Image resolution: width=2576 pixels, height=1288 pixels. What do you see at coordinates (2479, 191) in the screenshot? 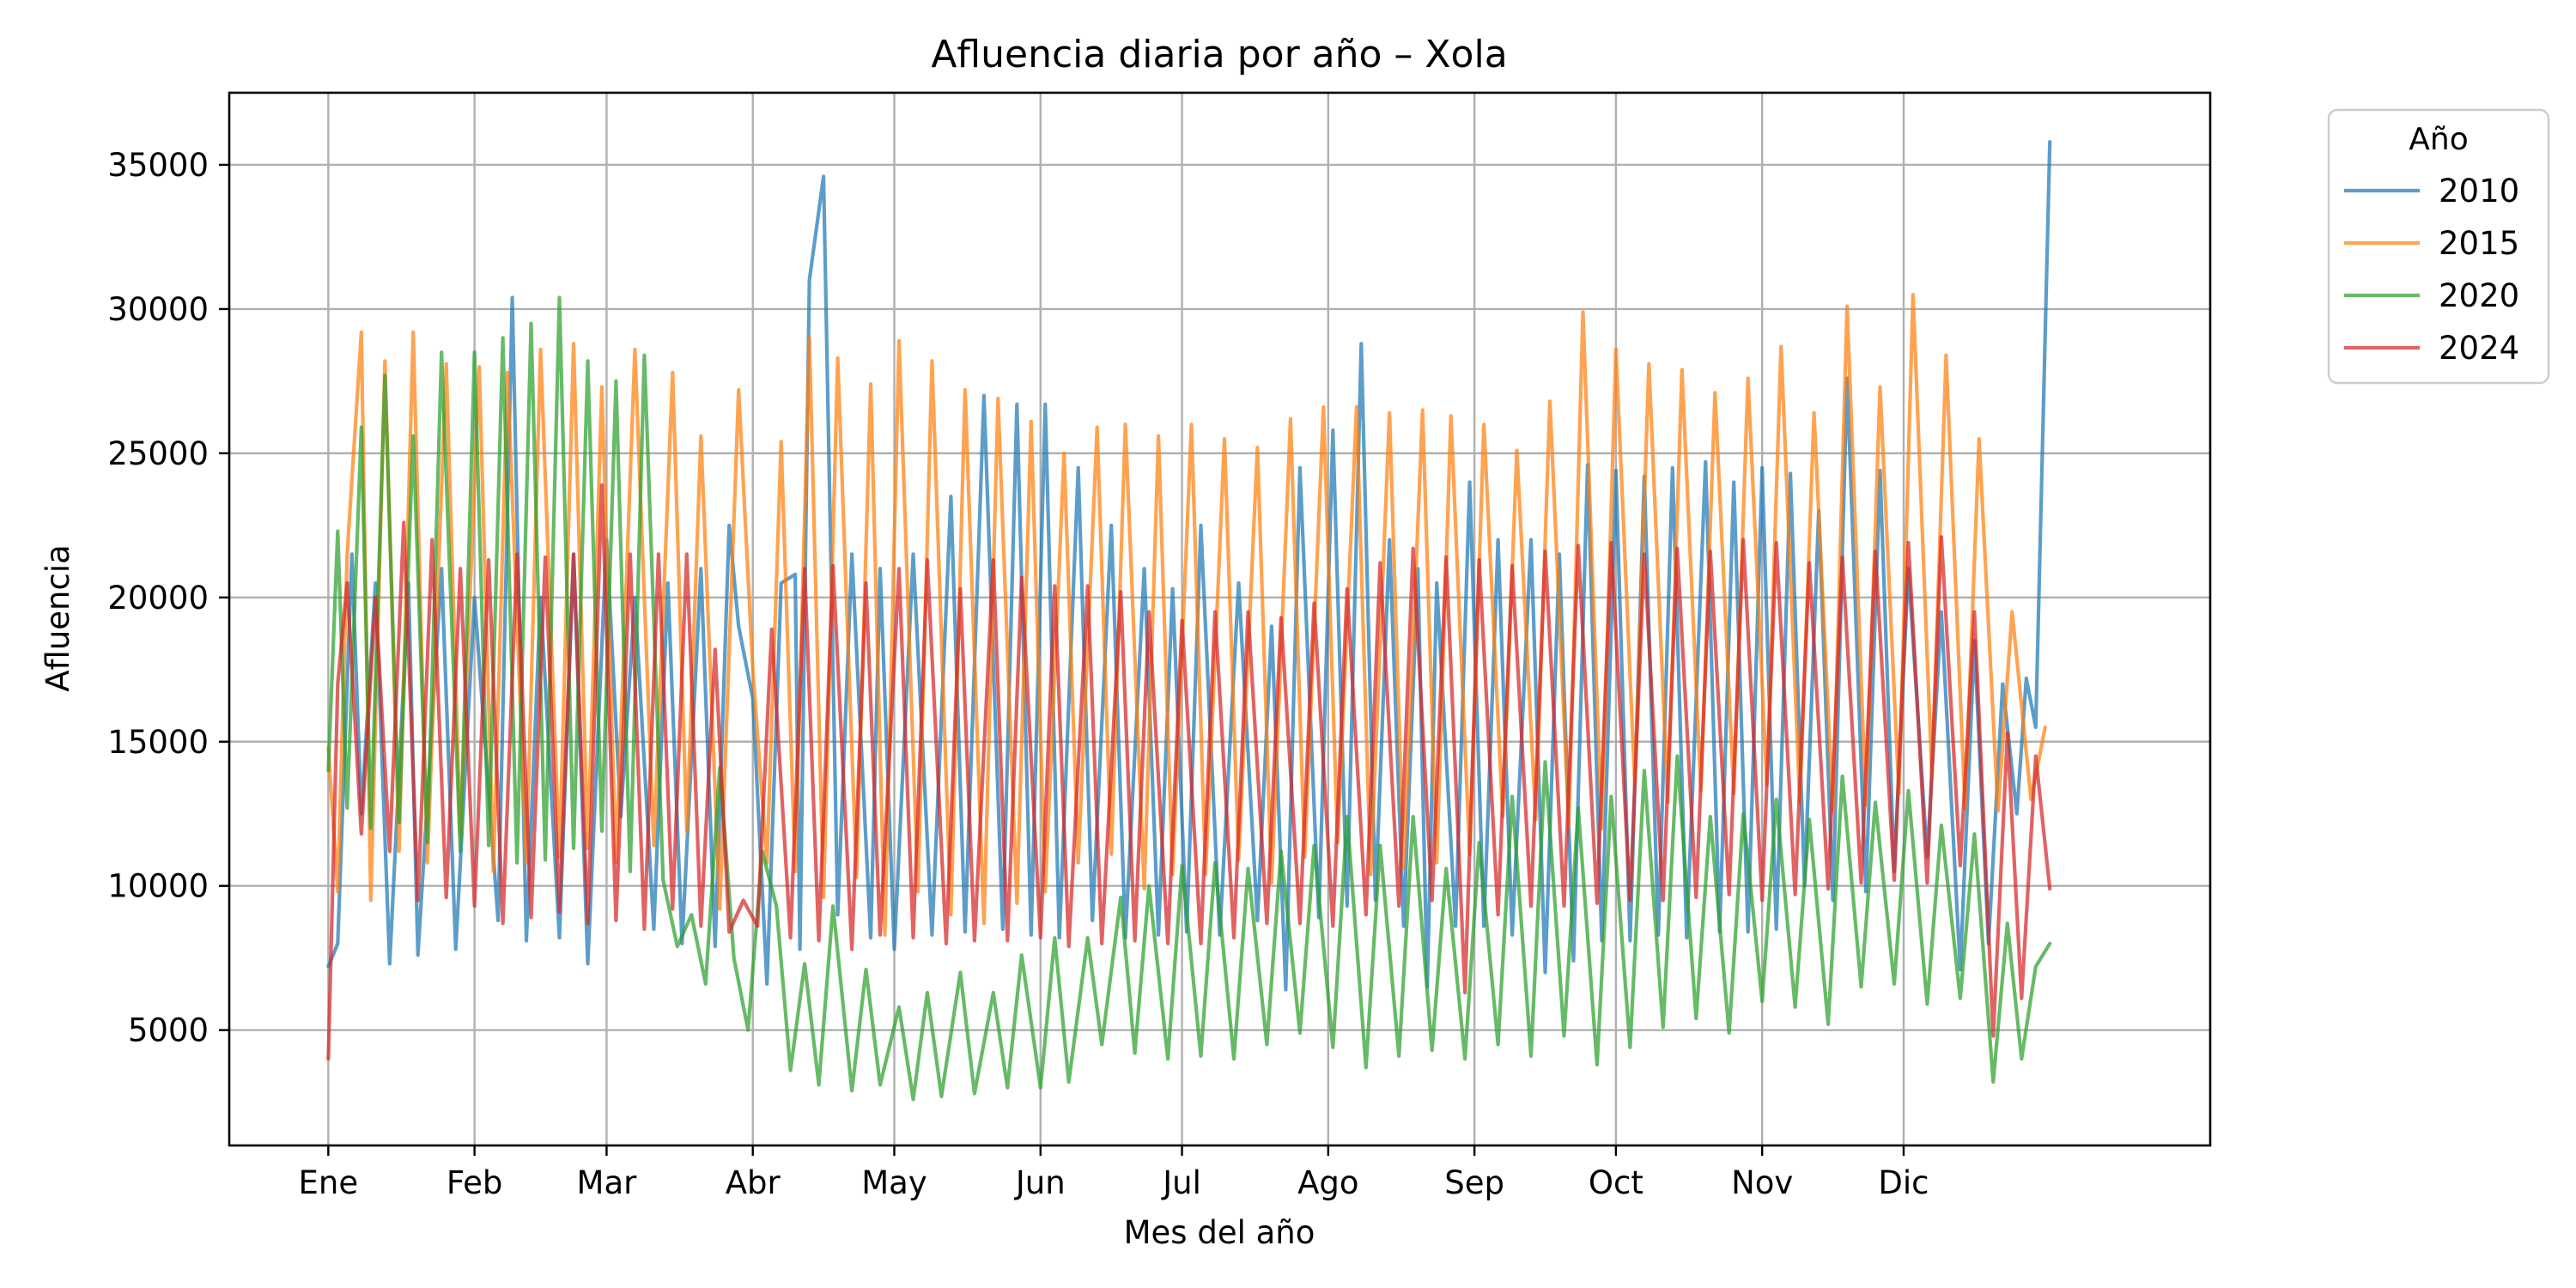
I see `legend-label-2010: 2010` at bounding box center [2479, 191].